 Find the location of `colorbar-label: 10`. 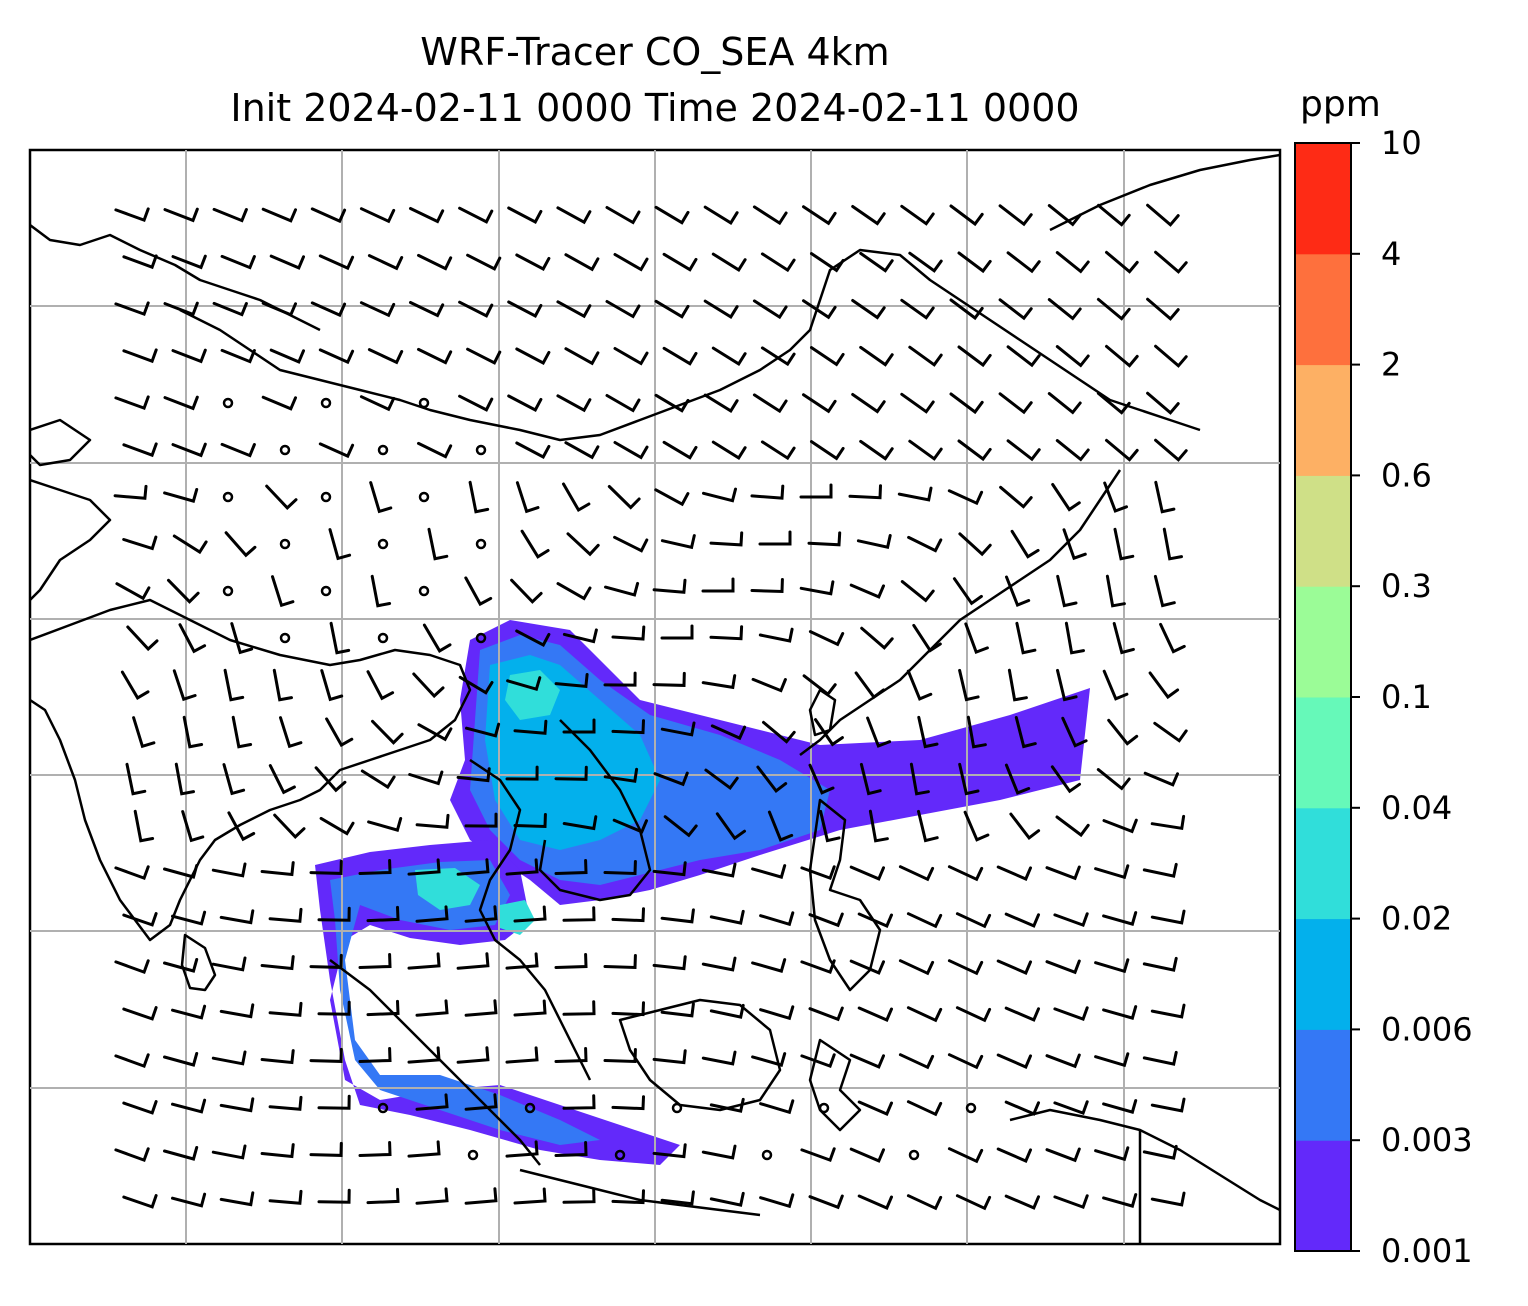

colorbar-label: 10 is located at coordinates (1401, 143).